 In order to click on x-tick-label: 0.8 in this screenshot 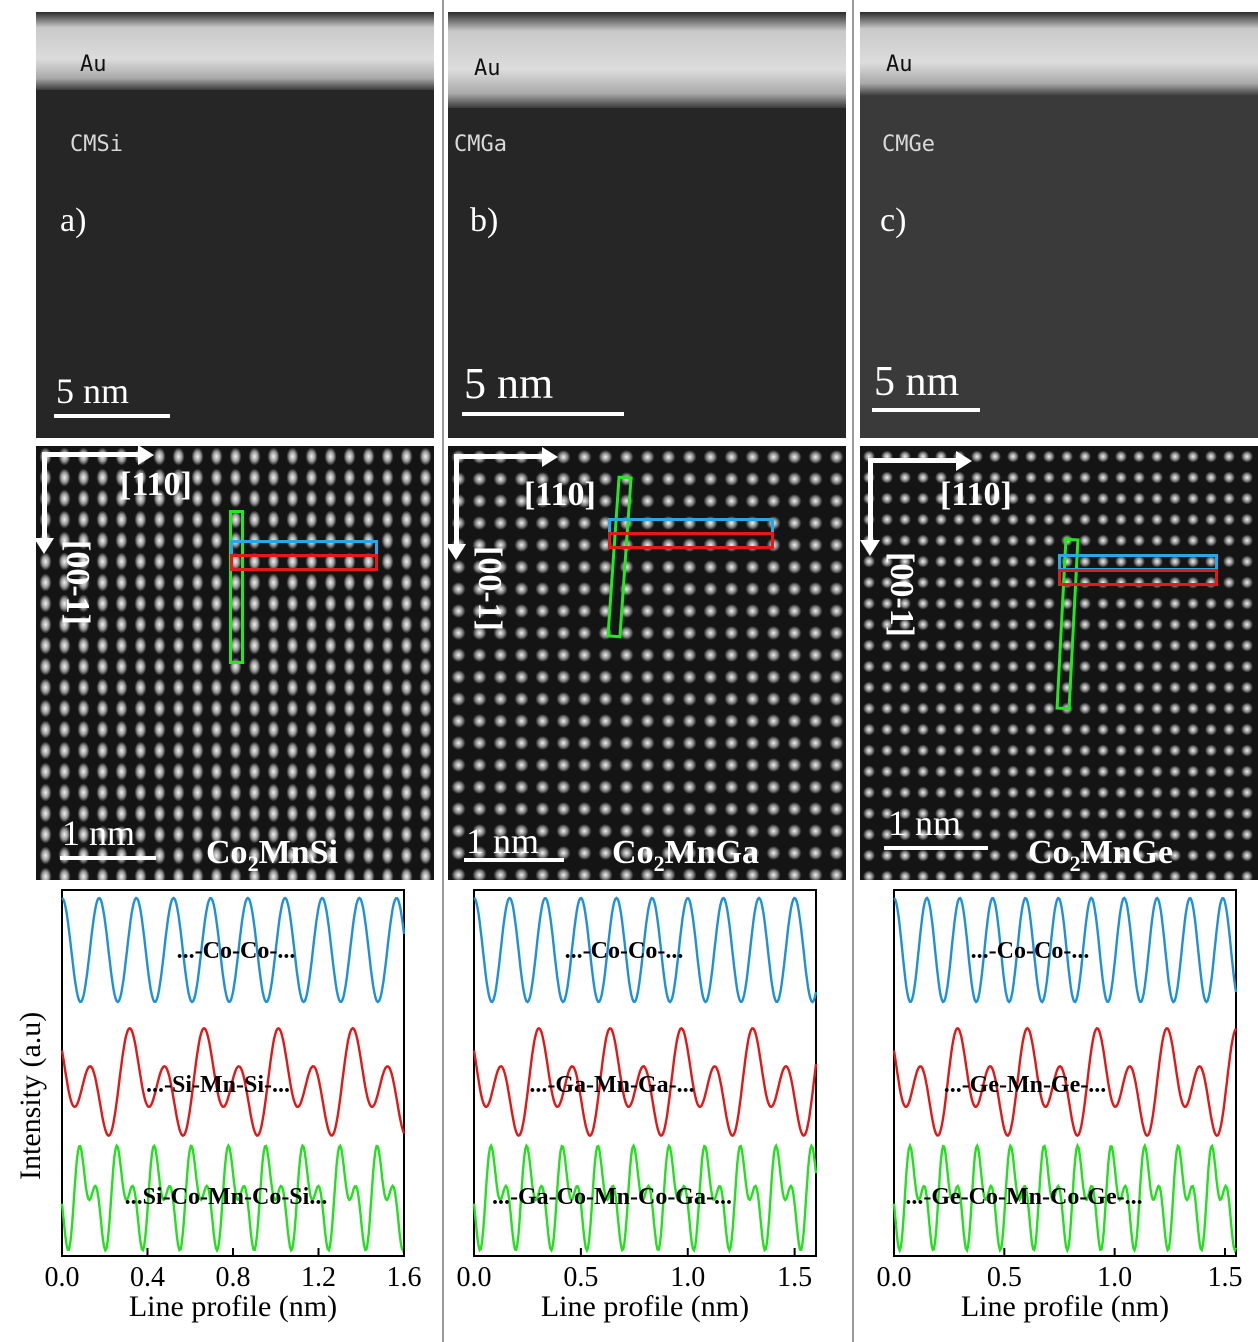, I will do `click(233, 1277)`.